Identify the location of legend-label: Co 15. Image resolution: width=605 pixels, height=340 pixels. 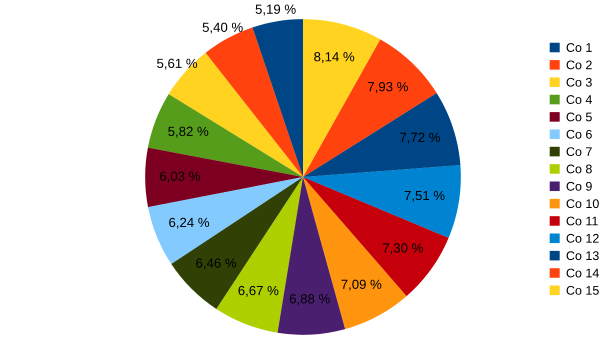
(582, 290).